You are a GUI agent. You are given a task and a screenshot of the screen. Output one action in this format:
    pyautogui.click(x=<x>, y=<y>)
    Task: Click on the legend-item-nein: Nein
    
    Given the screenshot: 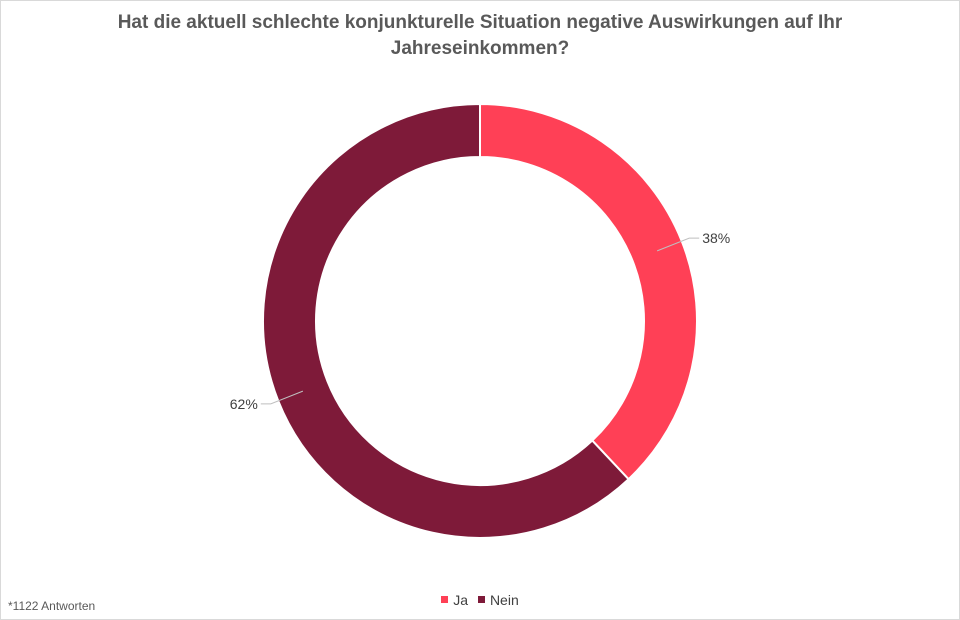 What is the action you would take?
    pyautogui.click(x=498, y=599)
    